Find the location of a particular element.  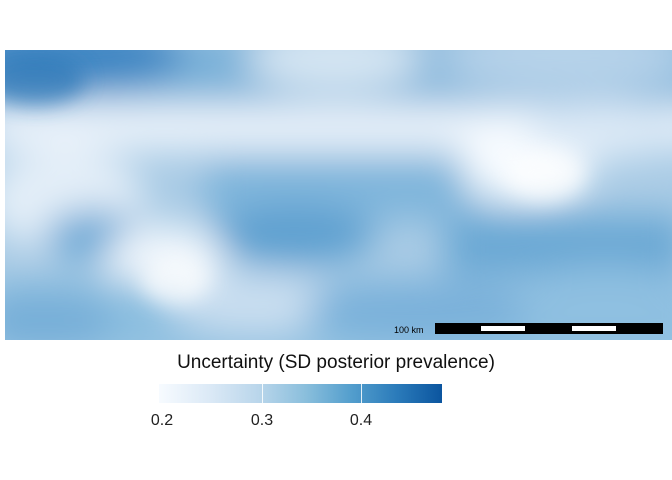

scale-bar-label: 100 km is located at coordinates (409, 330).